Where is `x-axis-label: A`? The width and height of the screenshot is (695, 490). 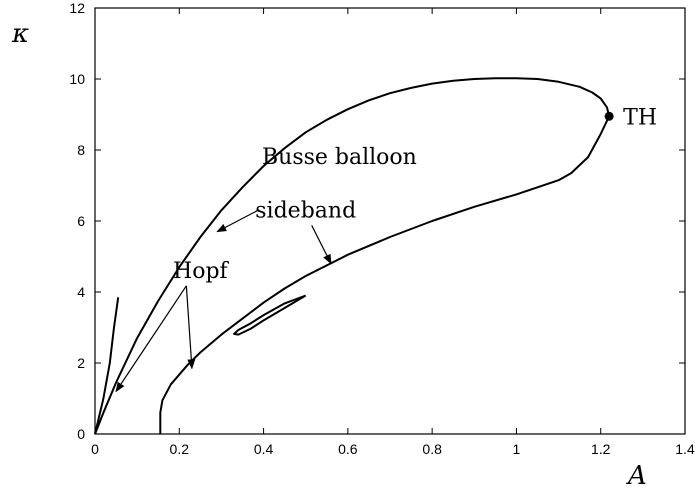 x-axis-label: A is located at coordinates (636, 475).